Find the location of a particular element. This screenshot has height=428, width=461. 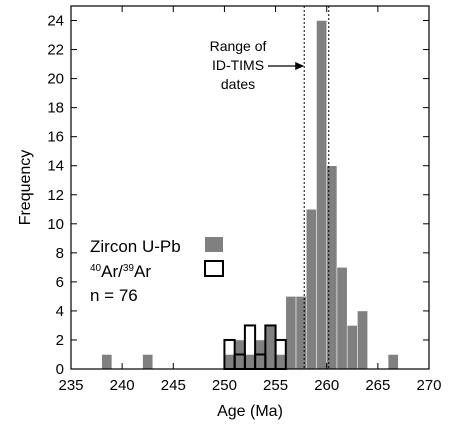

legend-swatch-zircon is located at coordinates (214, 244).